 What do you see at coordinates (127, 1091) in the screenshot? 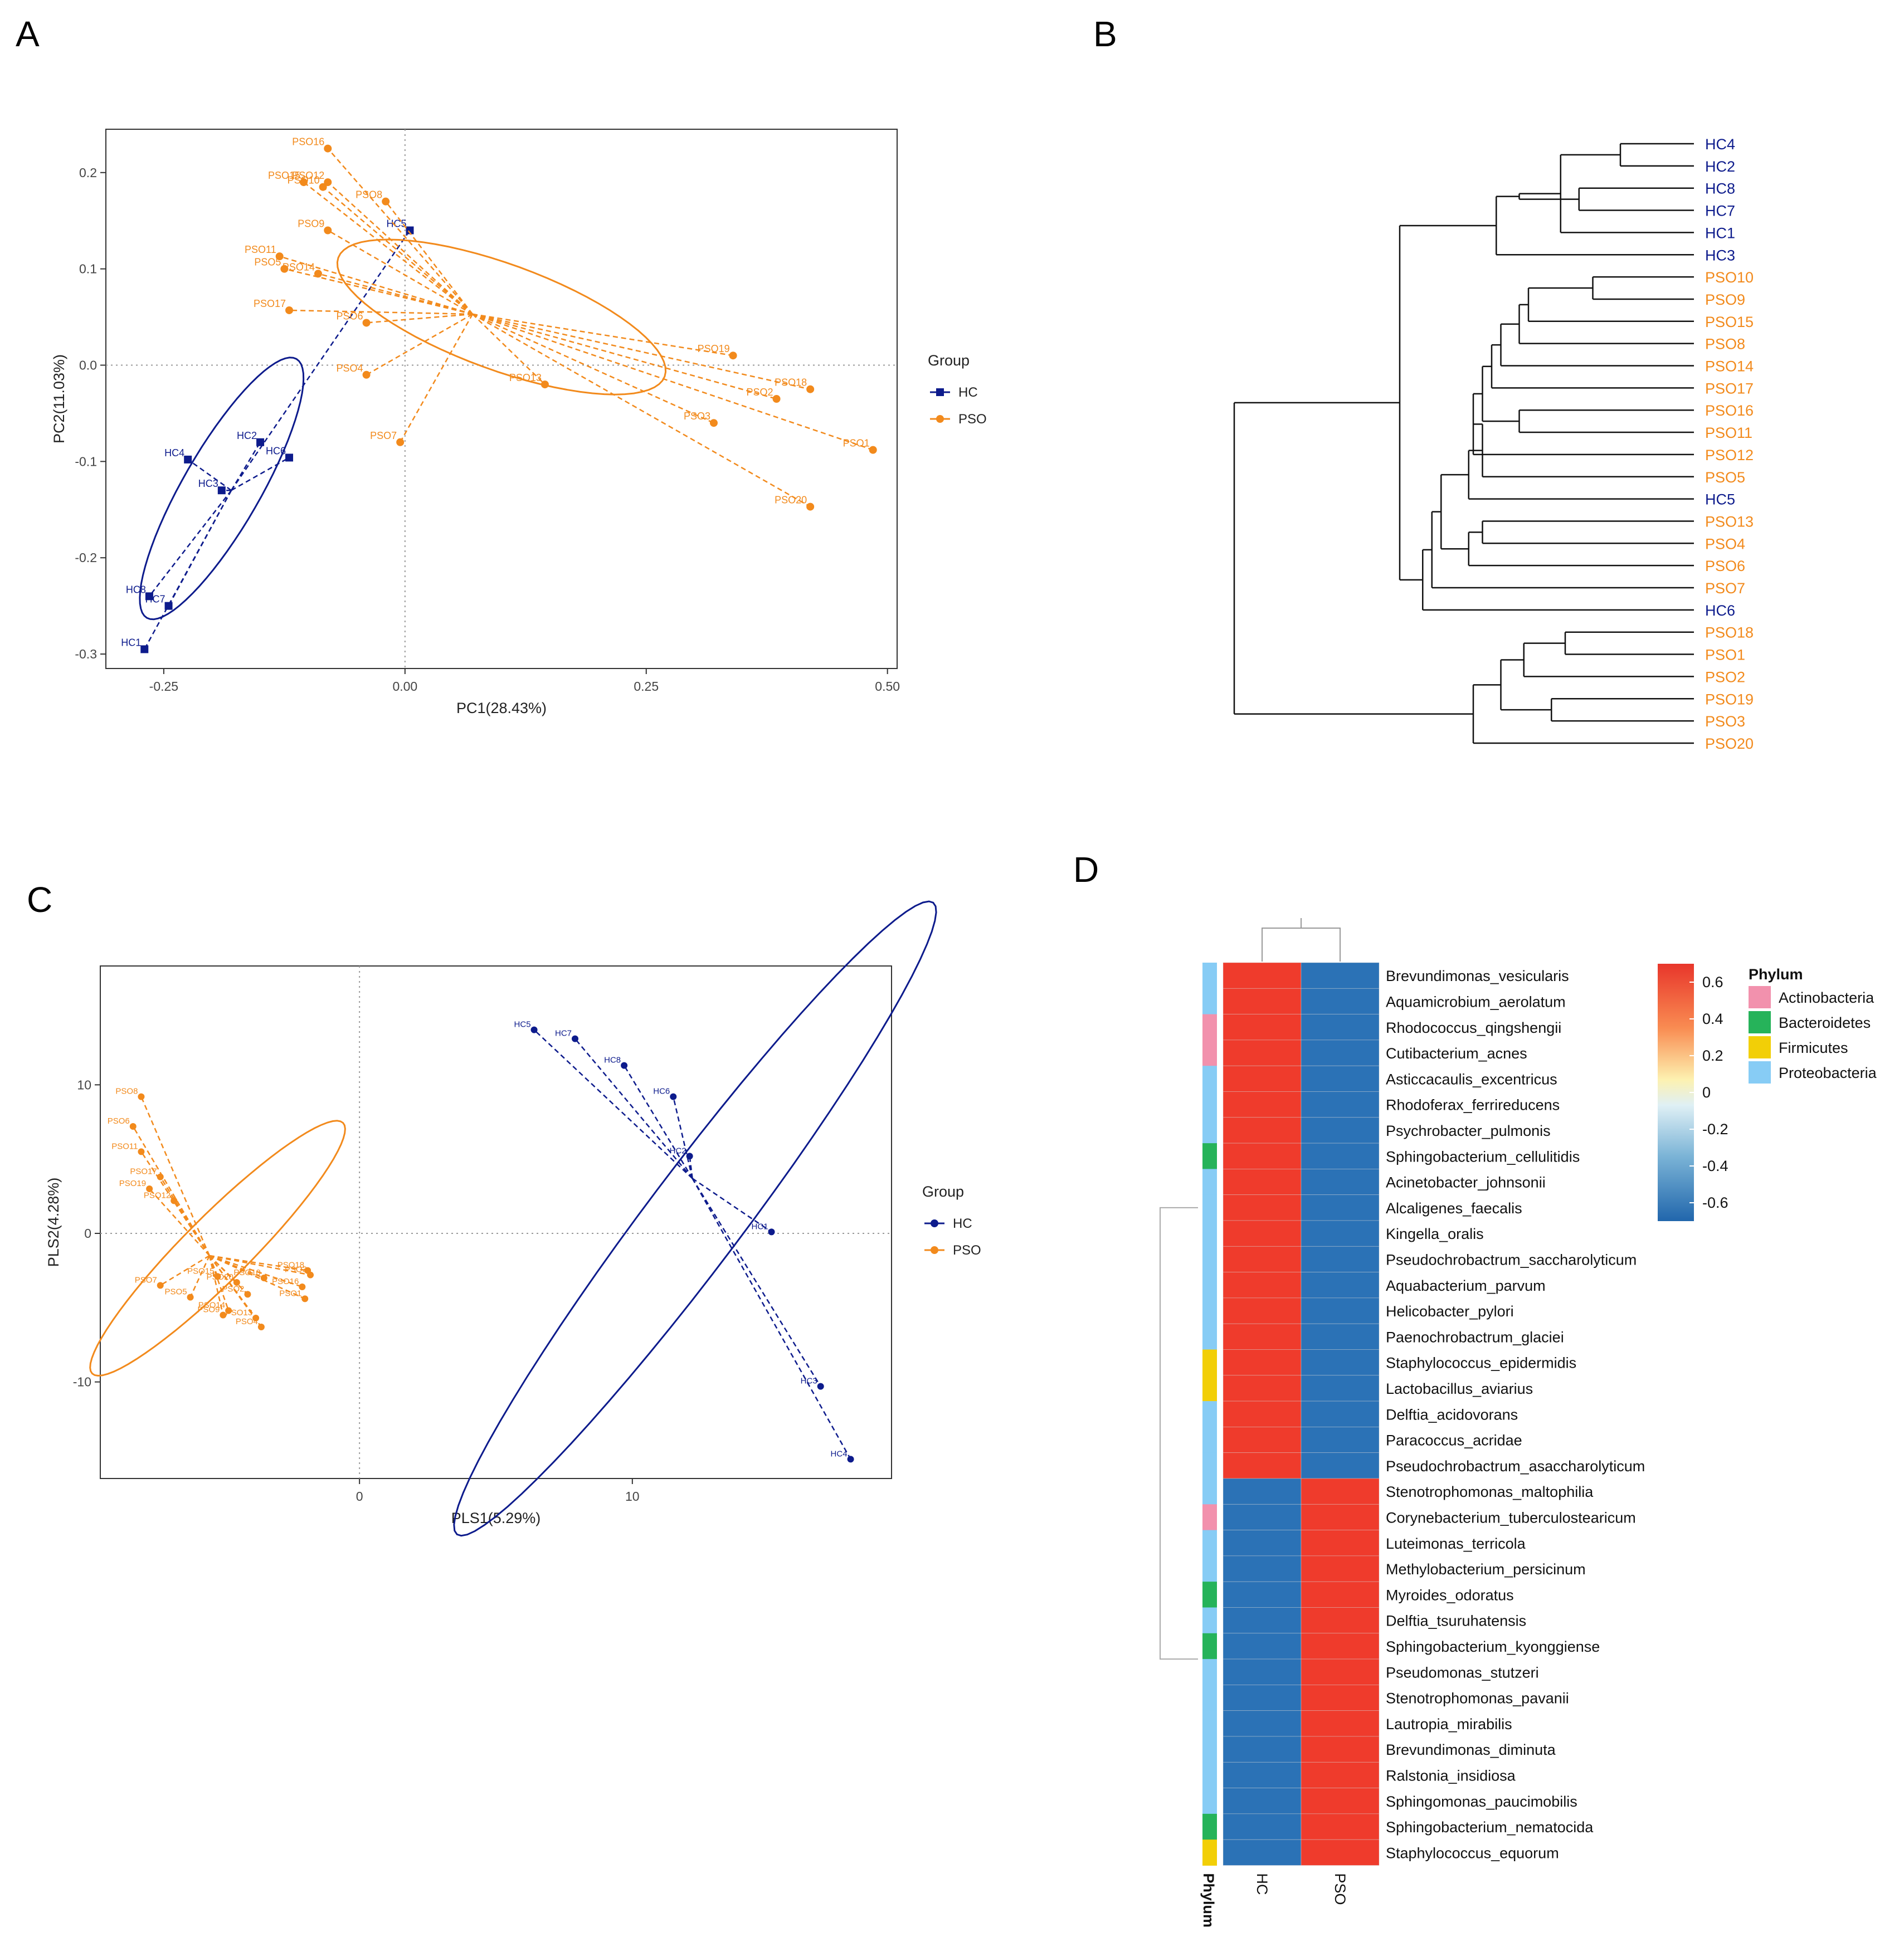
I see `point-label: PSO8` at bounding box center [127, 1091].